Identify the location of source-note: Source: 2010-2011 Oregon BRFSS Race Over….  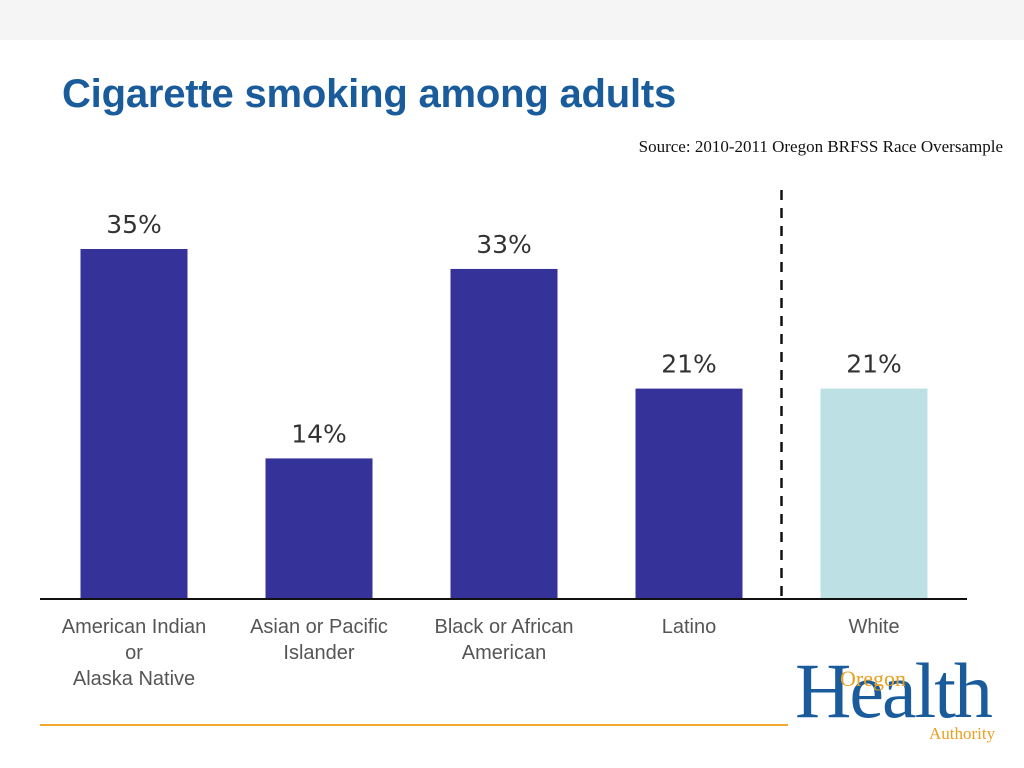
(820, 146).